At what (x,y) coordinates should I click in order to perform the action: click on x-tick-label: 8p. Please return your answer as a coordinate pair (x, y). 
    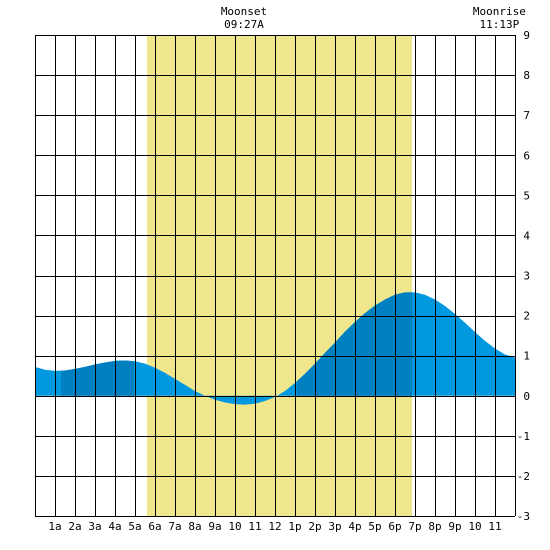
    Looking at the image, I should click on (434, 526).